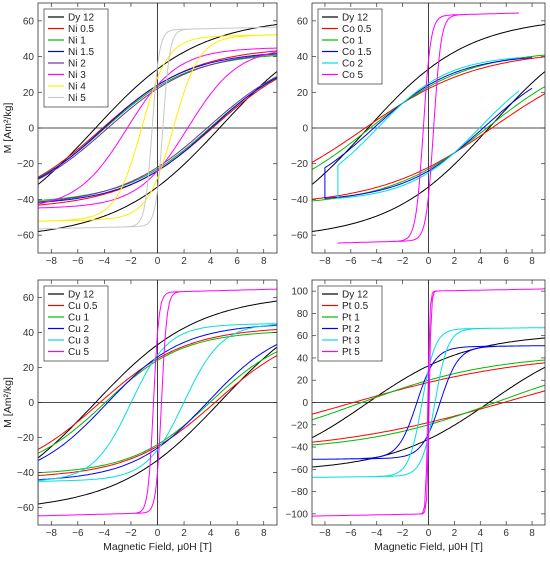  Describe the element at coordinates (353, 64) in the screenshot. I see `legend-label: Co 2` at that location.